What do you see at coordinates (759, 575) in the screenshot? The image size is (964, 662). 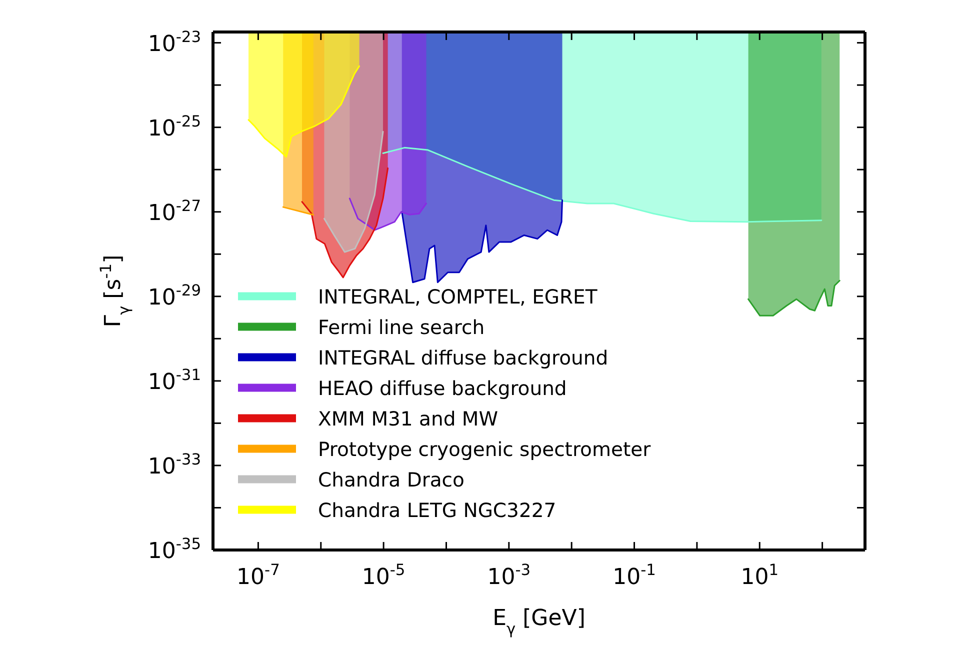 I see `x-tick-label: 10$^{1}$` at bounding box center [759, 575].